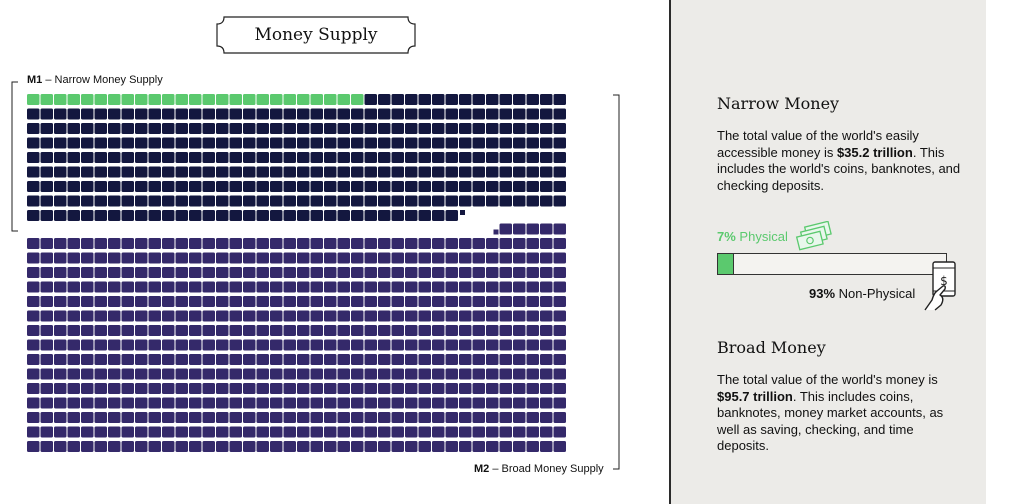  I want to click on physical-money-cell, so click(249, 99).